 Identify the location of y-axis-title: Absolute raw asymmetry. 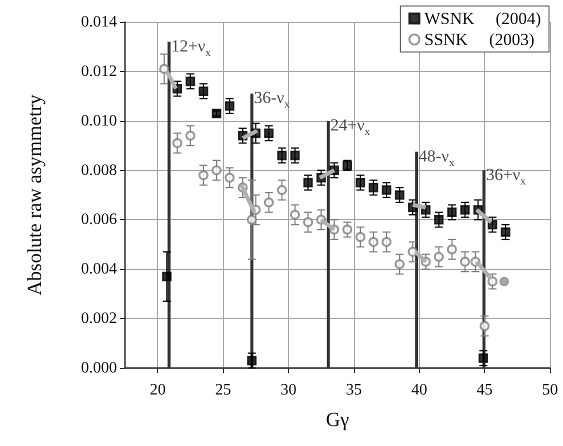
(35, 195).